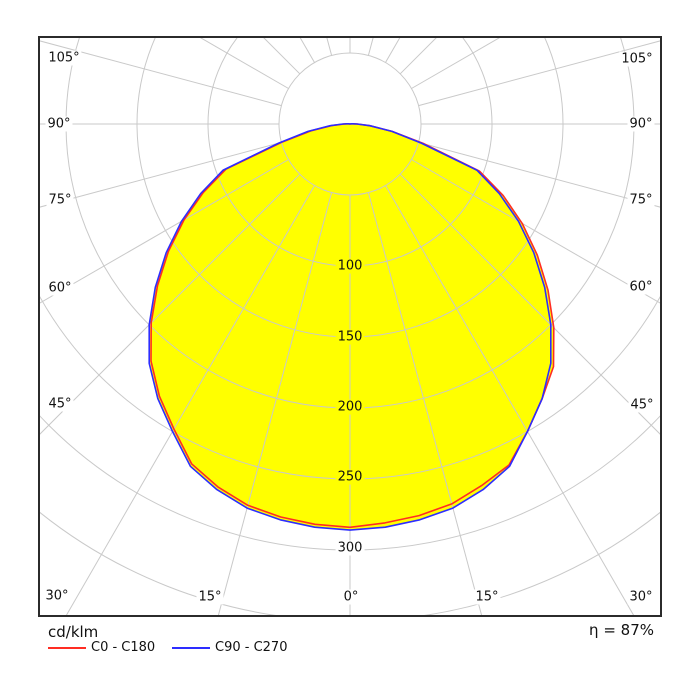  What do you see at coordinates (59, 124) in the screenshot?
I see `angle-tick-label-left: 90°` at bounding box center [59, 124].